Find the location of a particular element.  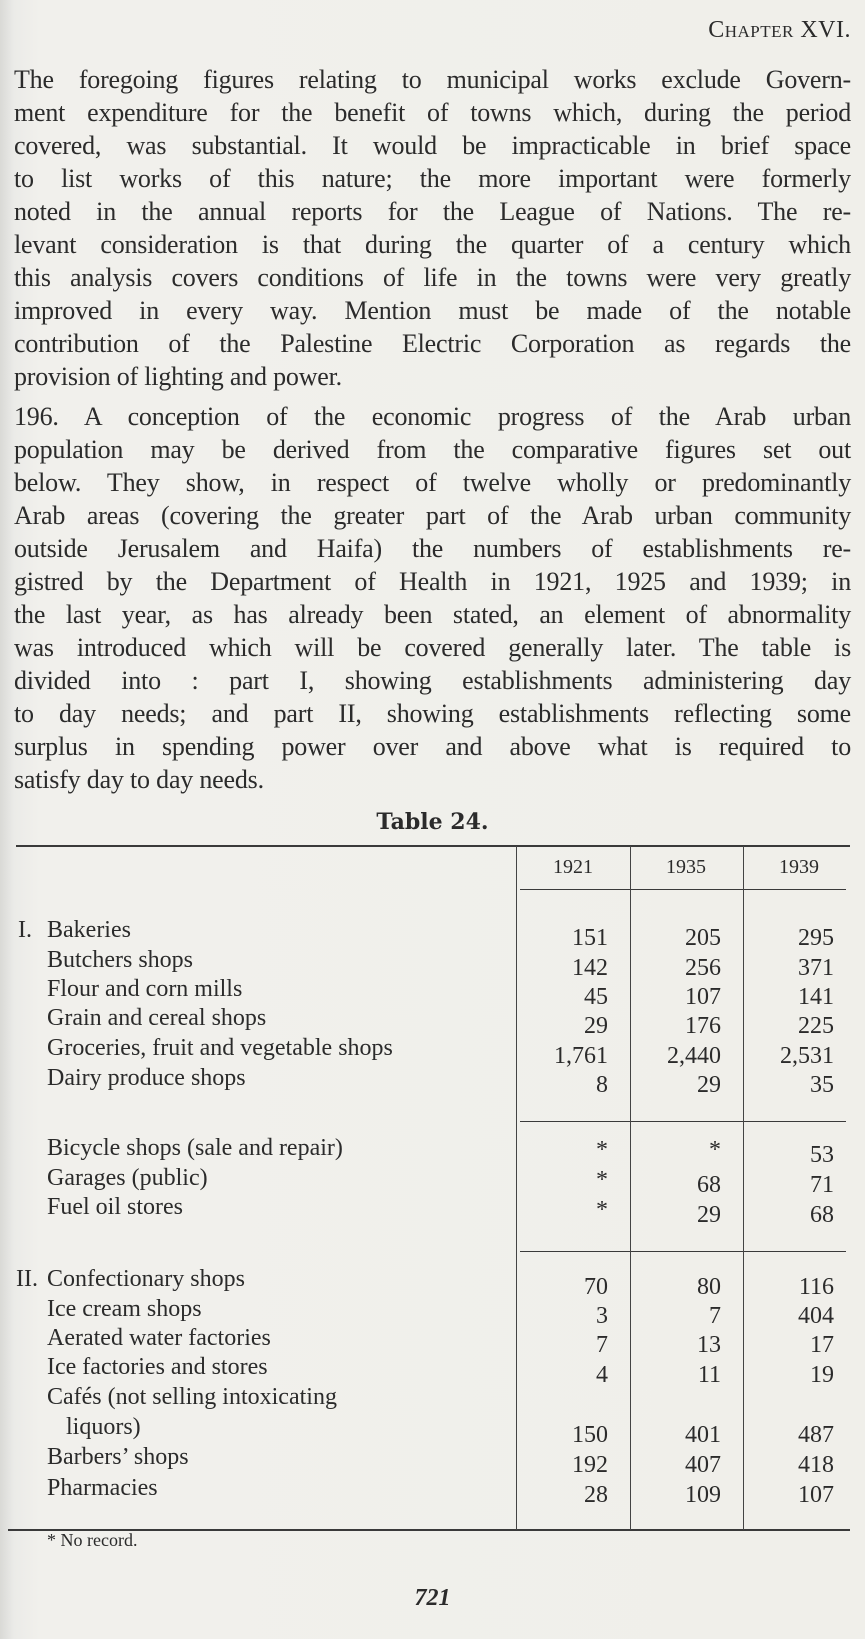

row-label: Groceries, fruit and vegetable shops is located at coordinates (220, 1048).